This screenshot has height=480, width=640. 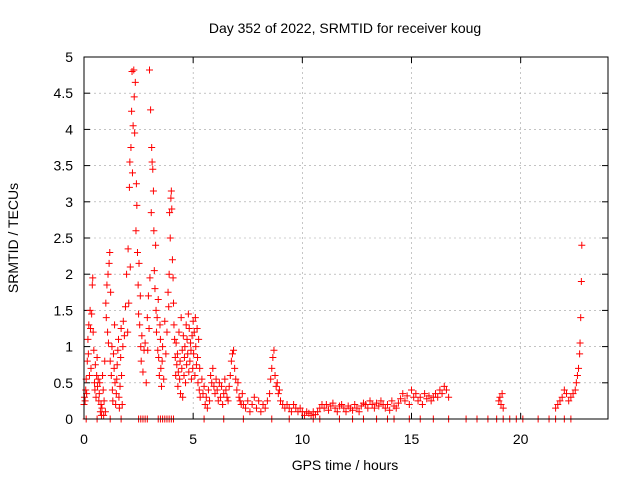 I want to click on y-tick-label: 0, so click(x=69, y=419).